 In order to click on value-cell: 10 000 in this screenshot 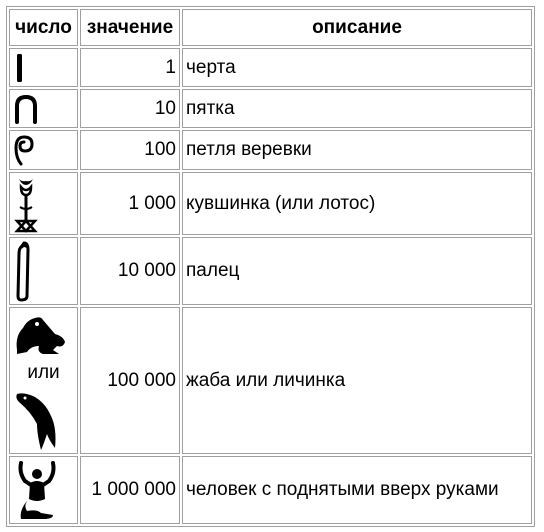, I will do `click(130, 271)`.